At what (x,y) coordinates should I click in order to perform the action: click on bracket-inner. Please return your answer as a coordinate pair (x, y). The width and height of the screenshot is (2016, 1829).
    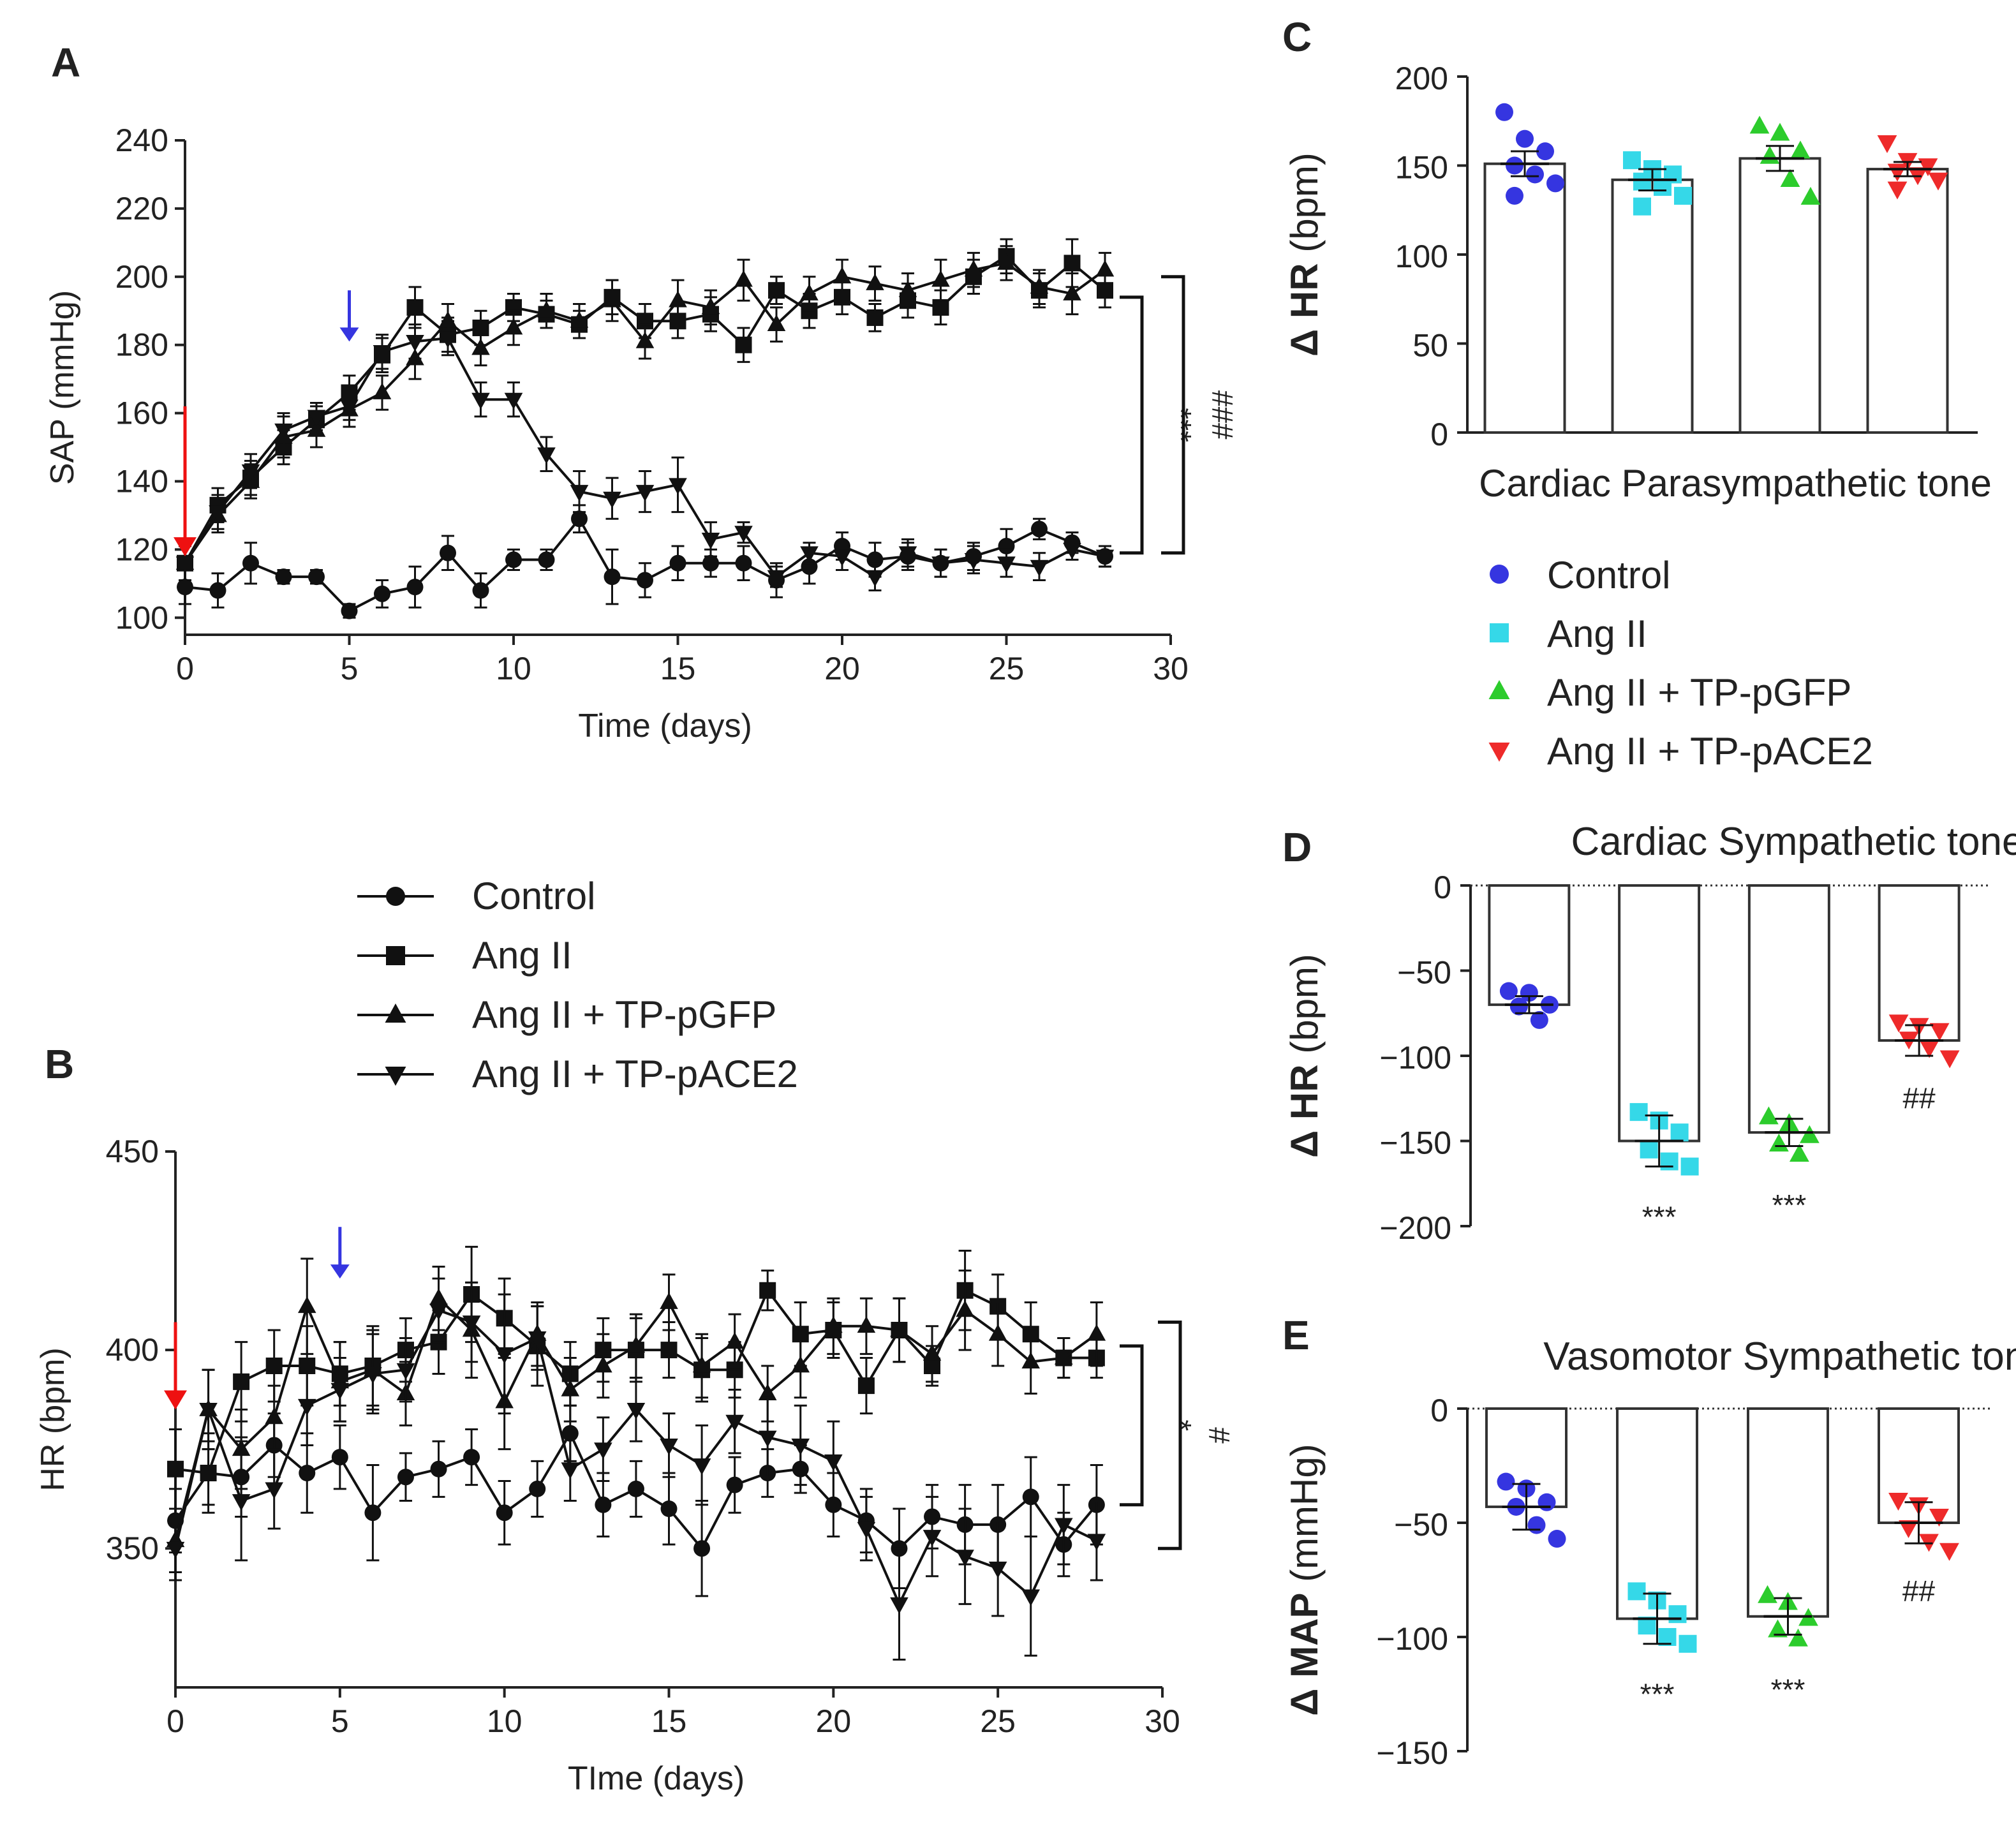
    Looking at the image, I should click on (1132, 1425).